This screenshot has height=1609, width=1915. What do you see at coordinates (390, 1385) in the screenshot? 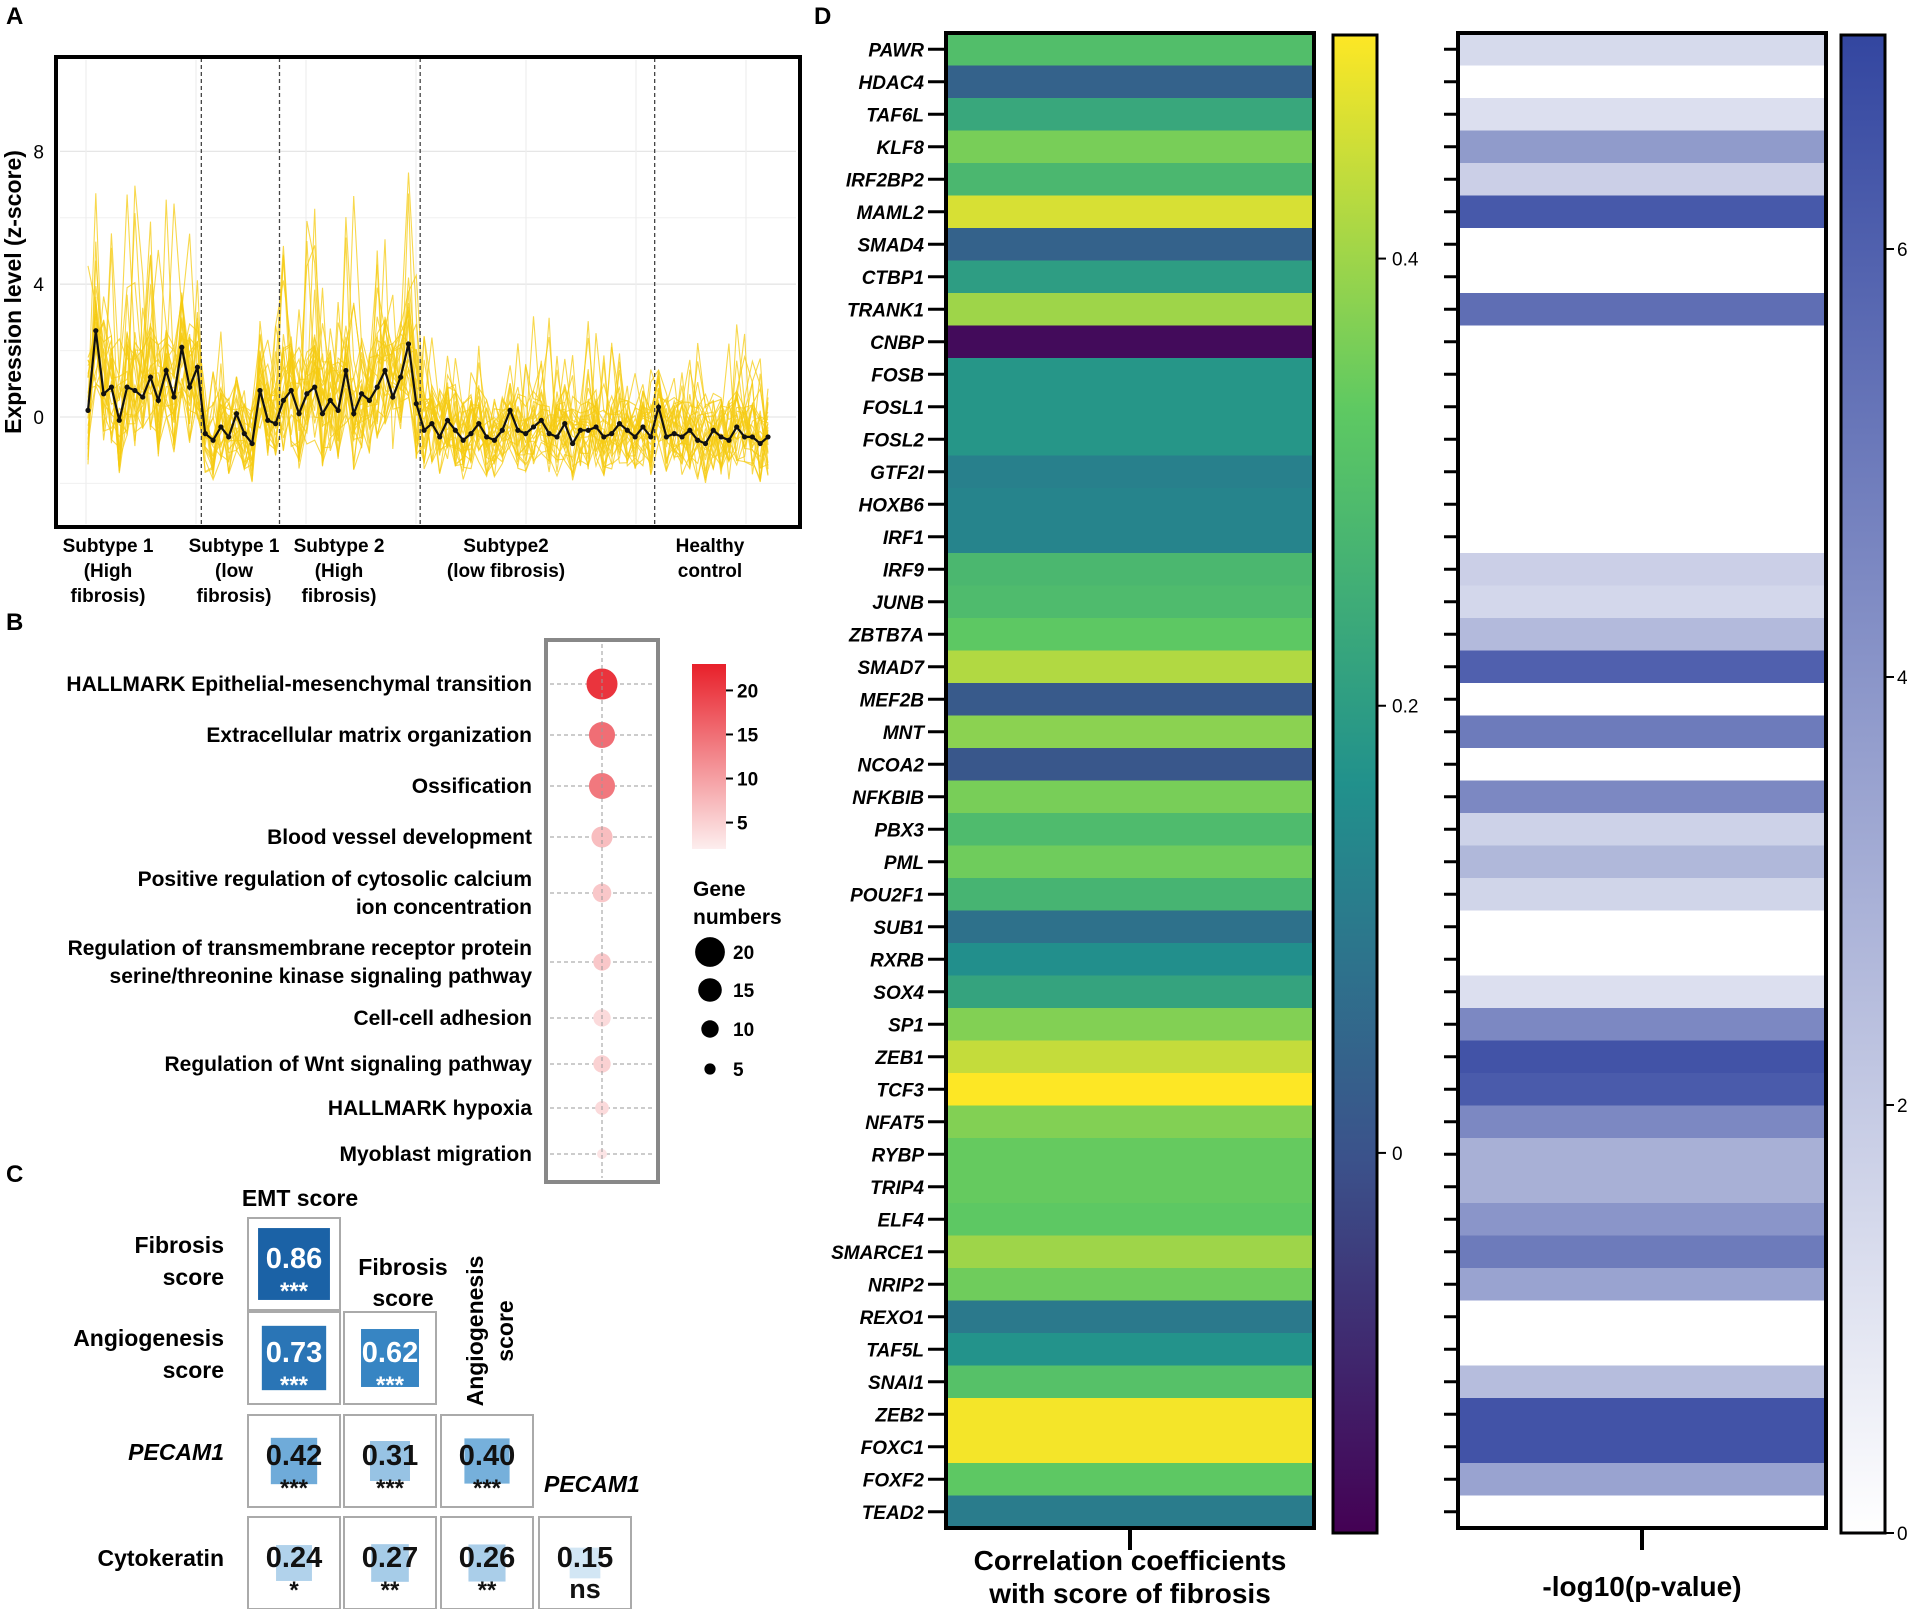
I see `panel-c-cell-significance: ***` at bounding box center [390, 1385].